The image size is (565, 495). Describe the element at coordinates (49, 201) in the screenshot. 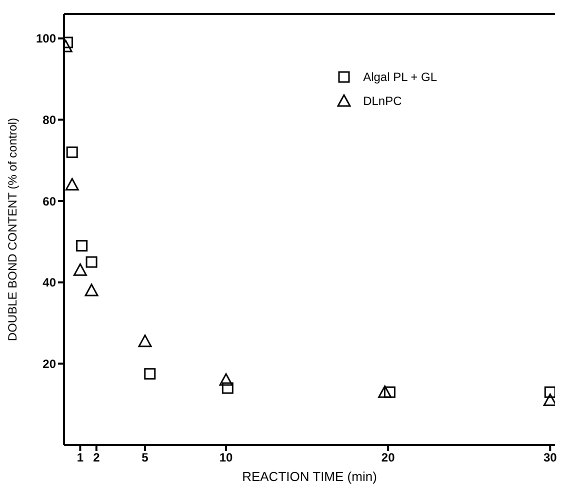

I see `y-tick-label: 60` at that location.